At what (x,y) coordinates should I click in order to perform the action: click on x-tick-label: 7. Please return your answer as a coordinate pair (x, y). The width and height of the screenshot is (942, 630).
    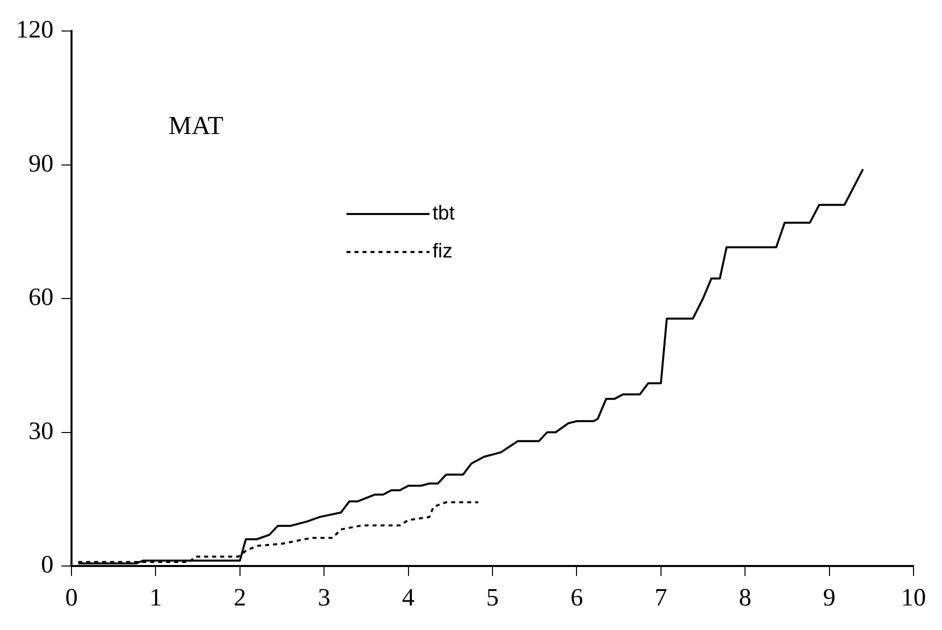
    Looking at the image, I should click on (661, 598).